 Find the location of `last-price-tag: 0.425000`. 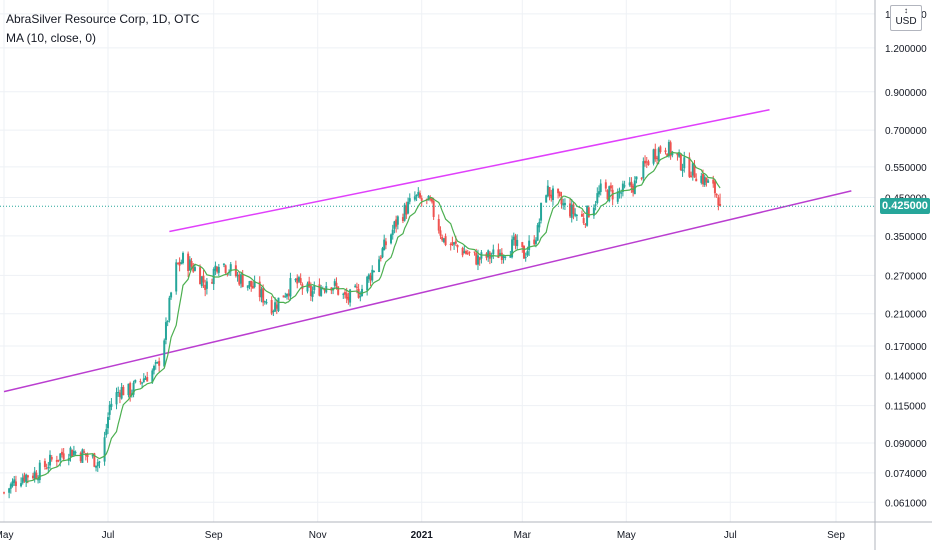

last-price-tag: 0.425000 is located at coordinates (905, 206).